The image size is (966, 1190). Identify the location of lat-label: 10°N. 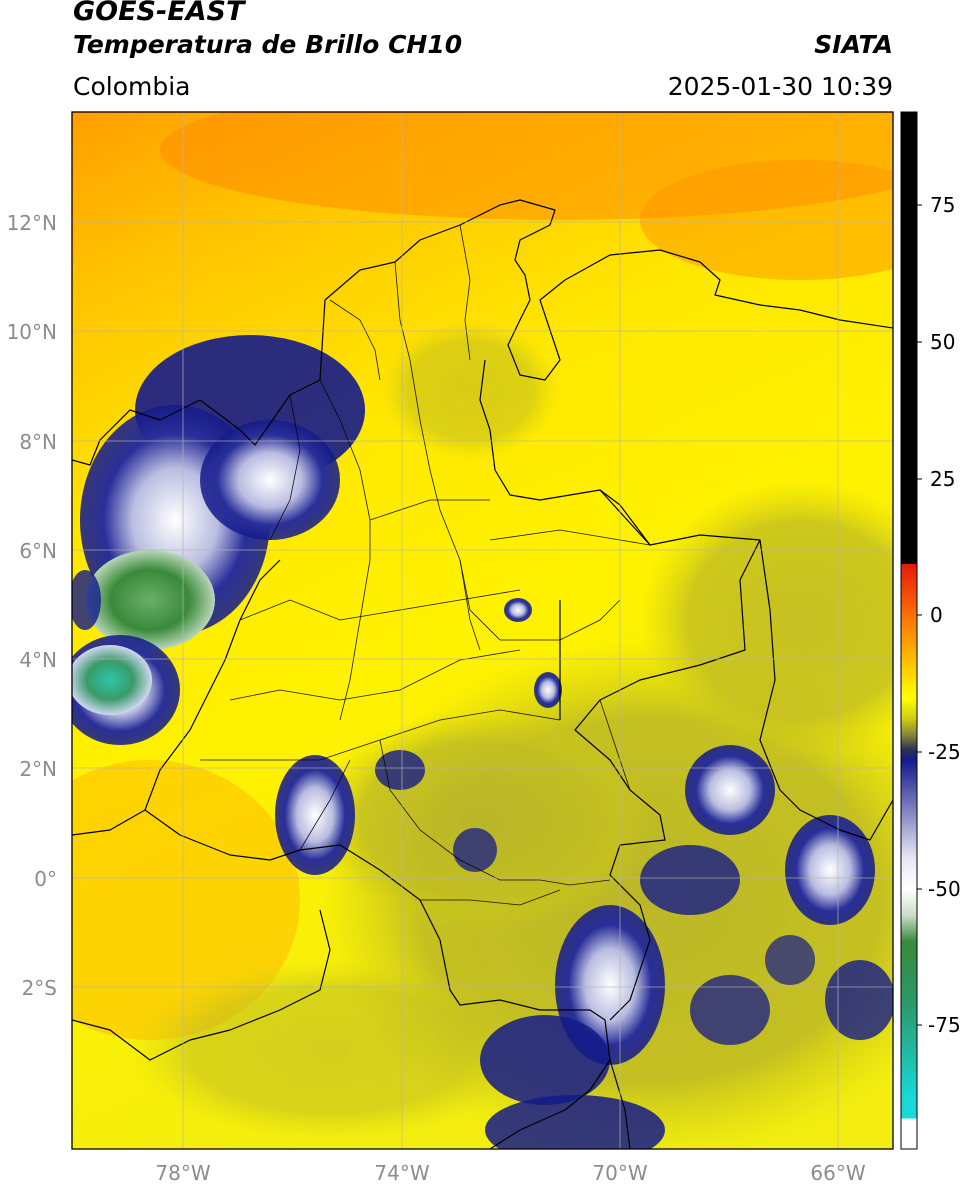
(32, 332).